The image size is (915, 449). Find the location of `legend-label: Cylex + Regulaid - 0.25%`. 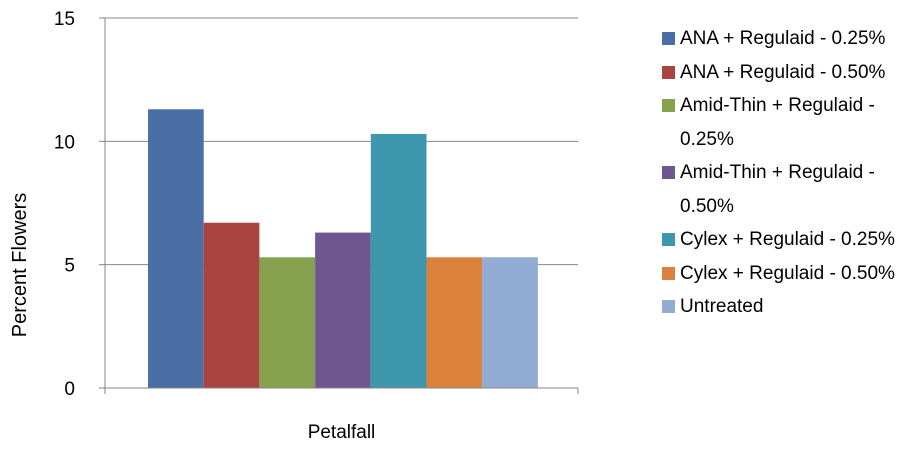

legend-label: Cylex + Regulaid - 0.25% is located at coordinates (787, 239).